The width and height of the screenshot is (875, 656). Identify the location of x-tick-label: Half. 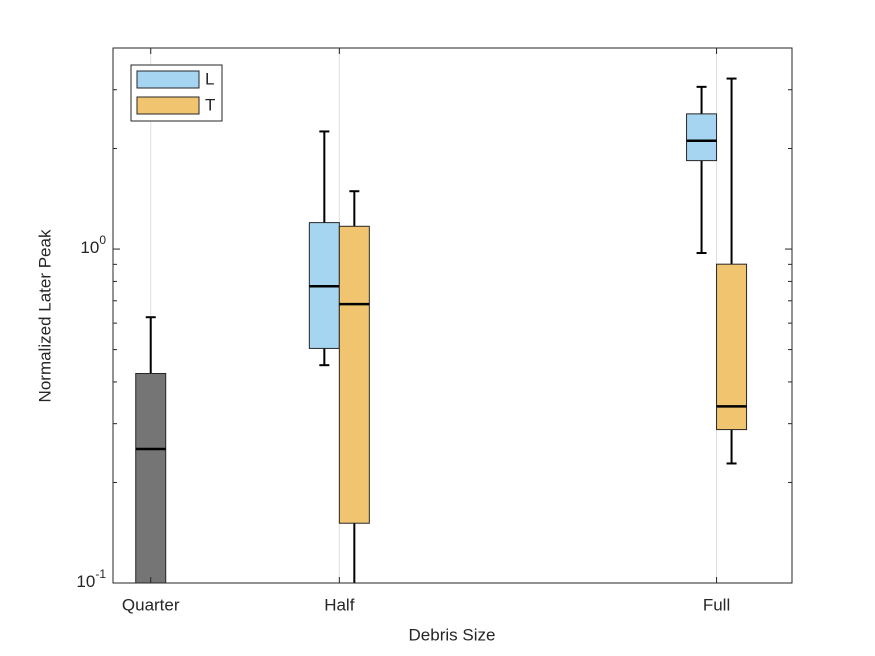
(339, 604).